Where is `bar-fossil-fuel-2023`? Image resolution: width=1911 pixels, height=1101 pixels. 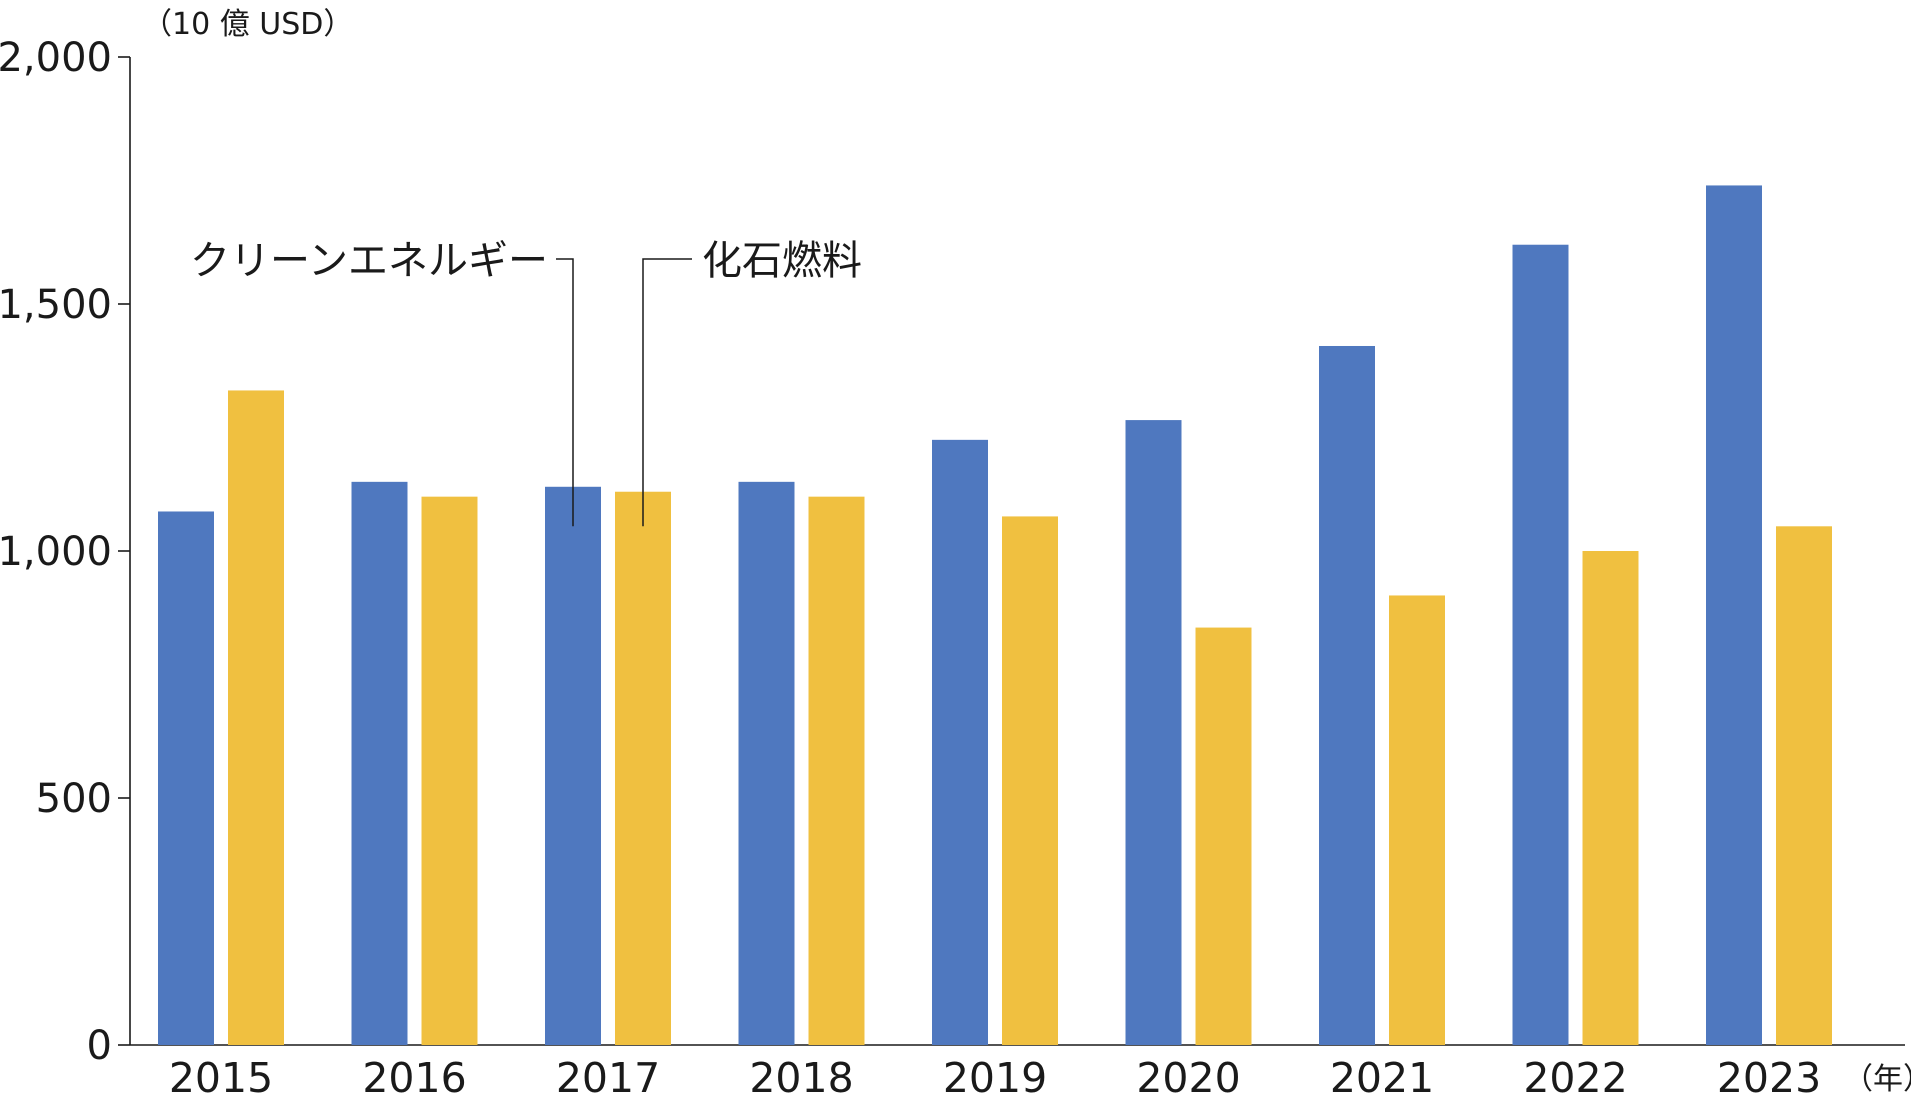 bar-fossil-fuel-2023 is located at coordinates (1804, 785).